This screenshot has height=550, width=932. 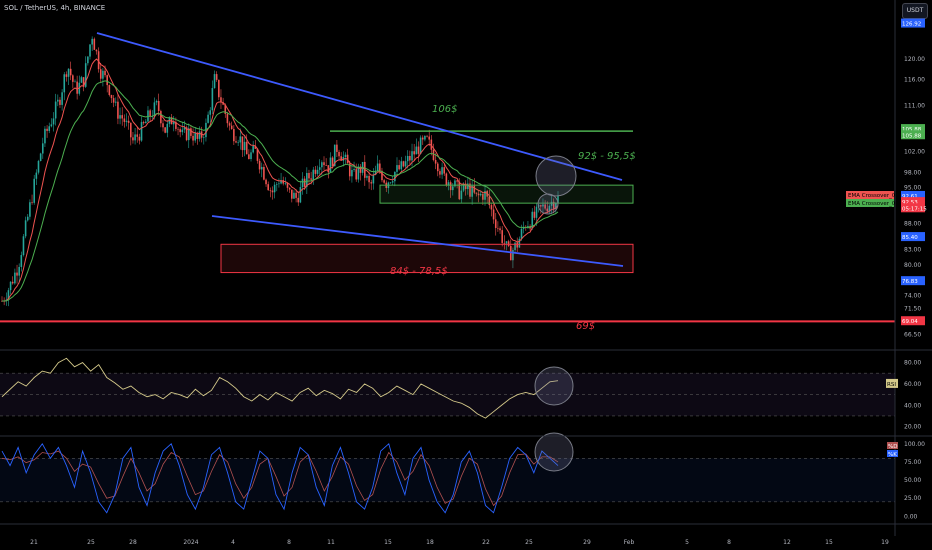 What do you see at coordinates (912, 309) in the screenshot?
I see `price-tick-label: 71.50` at bounding box center [912, 309].